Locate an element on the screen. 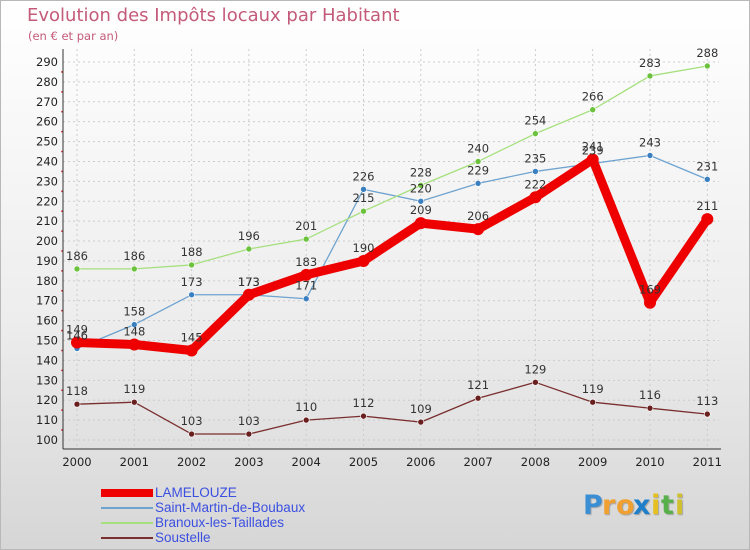  x-tick-label: 2004 is located at coordinates (306, 462).